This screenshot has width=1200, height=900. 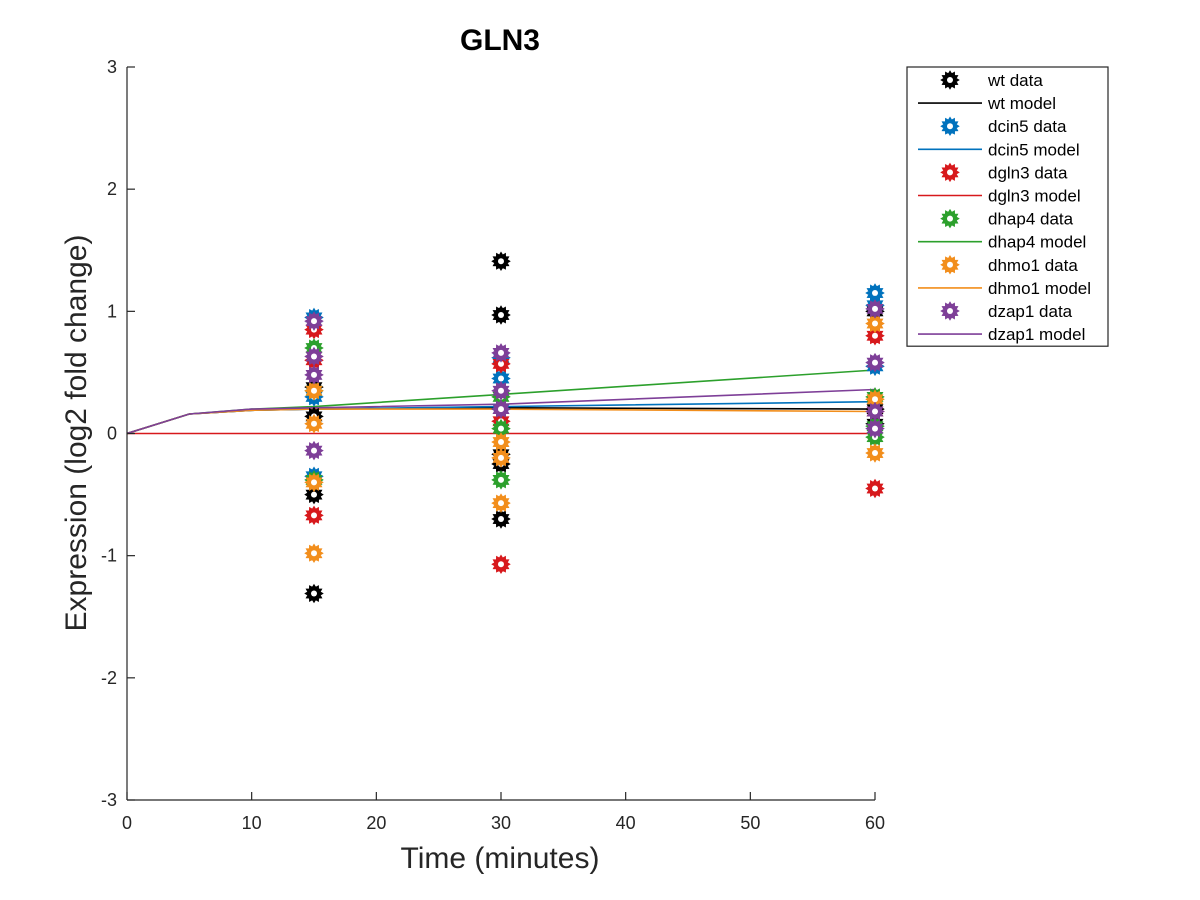 I want to click on y-tick-label: 3, so click(x=112, y=67).